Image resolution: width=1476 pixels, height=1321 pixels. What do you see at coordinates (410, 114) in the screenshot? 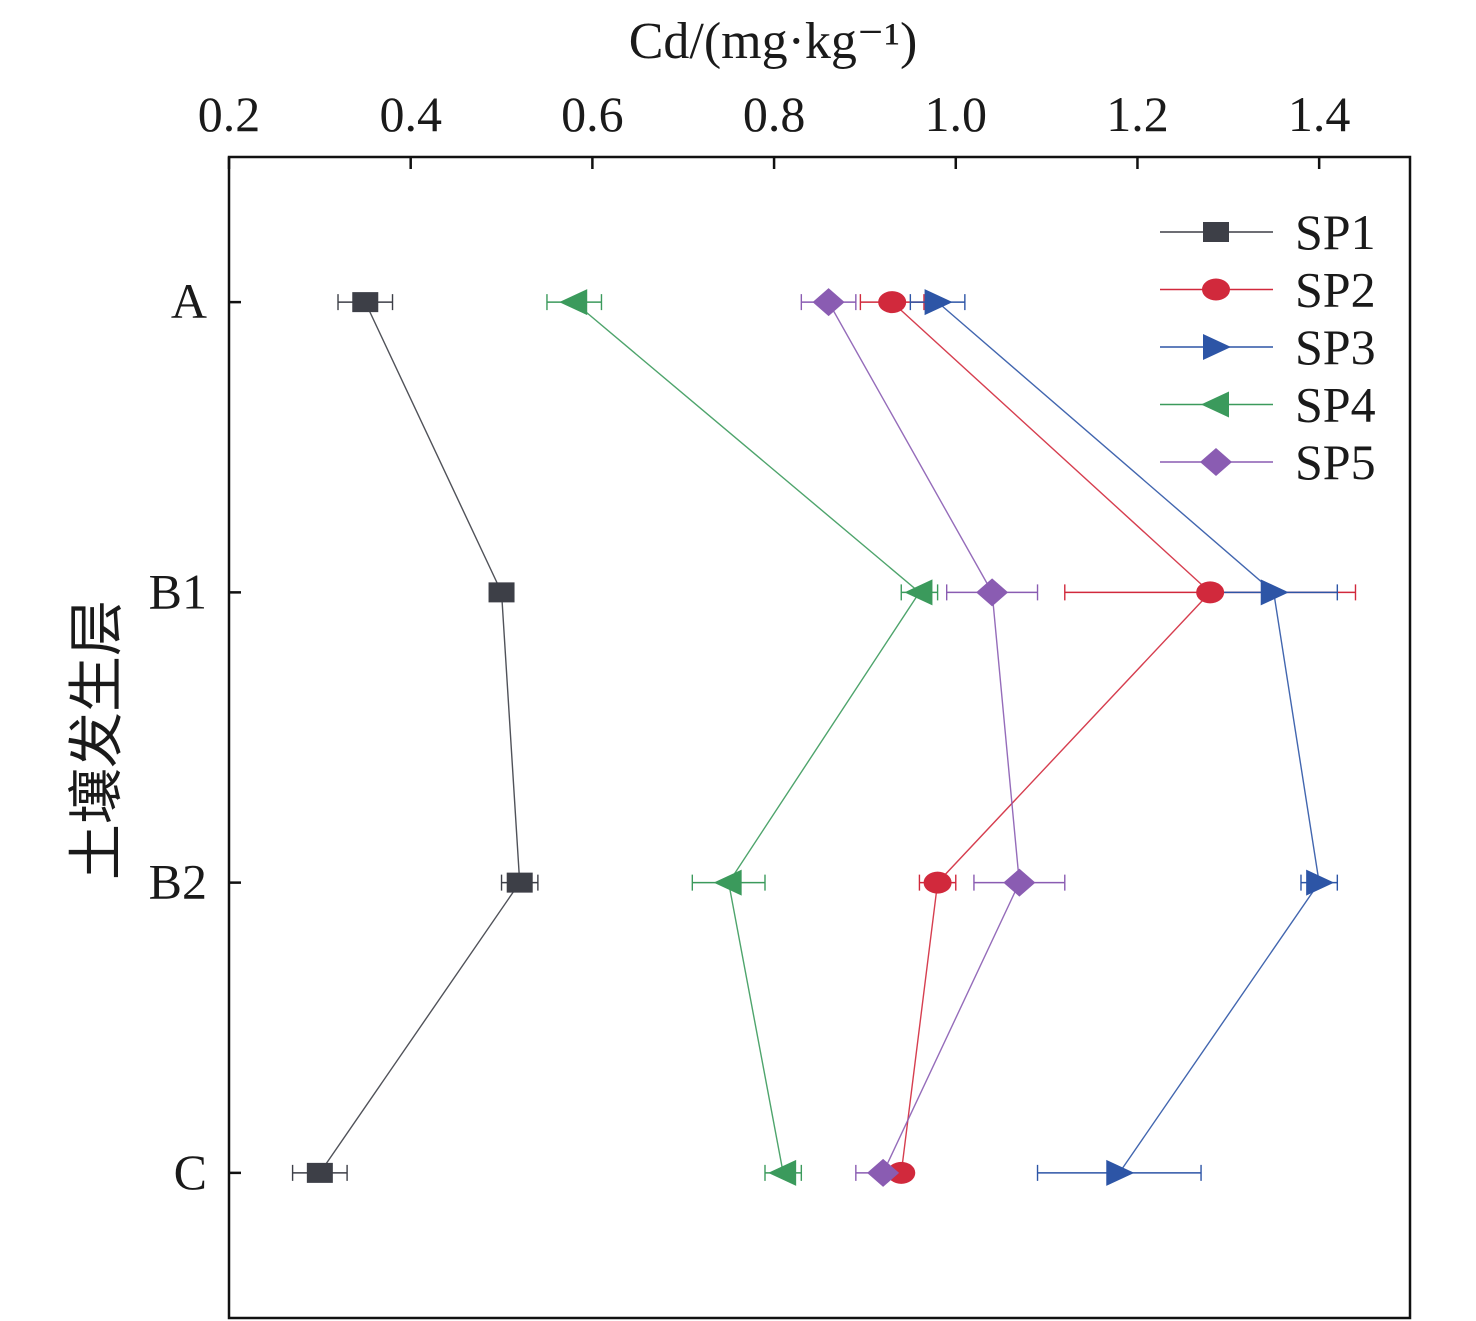
I see `x-tick-label: 0.4` at bounding box center [410, 114].